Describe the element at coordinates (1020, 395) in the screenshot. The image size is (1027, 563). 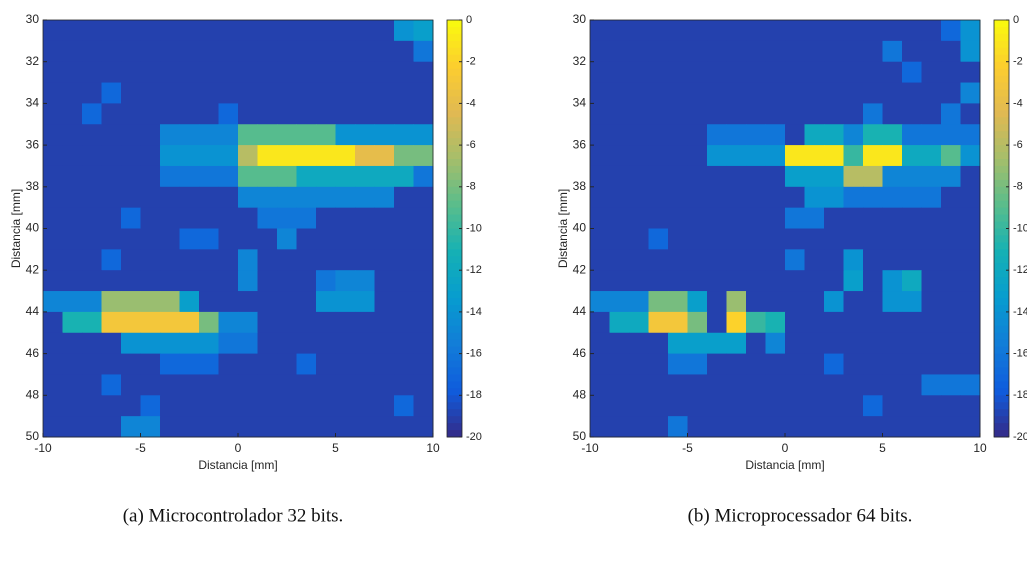
I see `colorbar-tick-label: -18` at that location.